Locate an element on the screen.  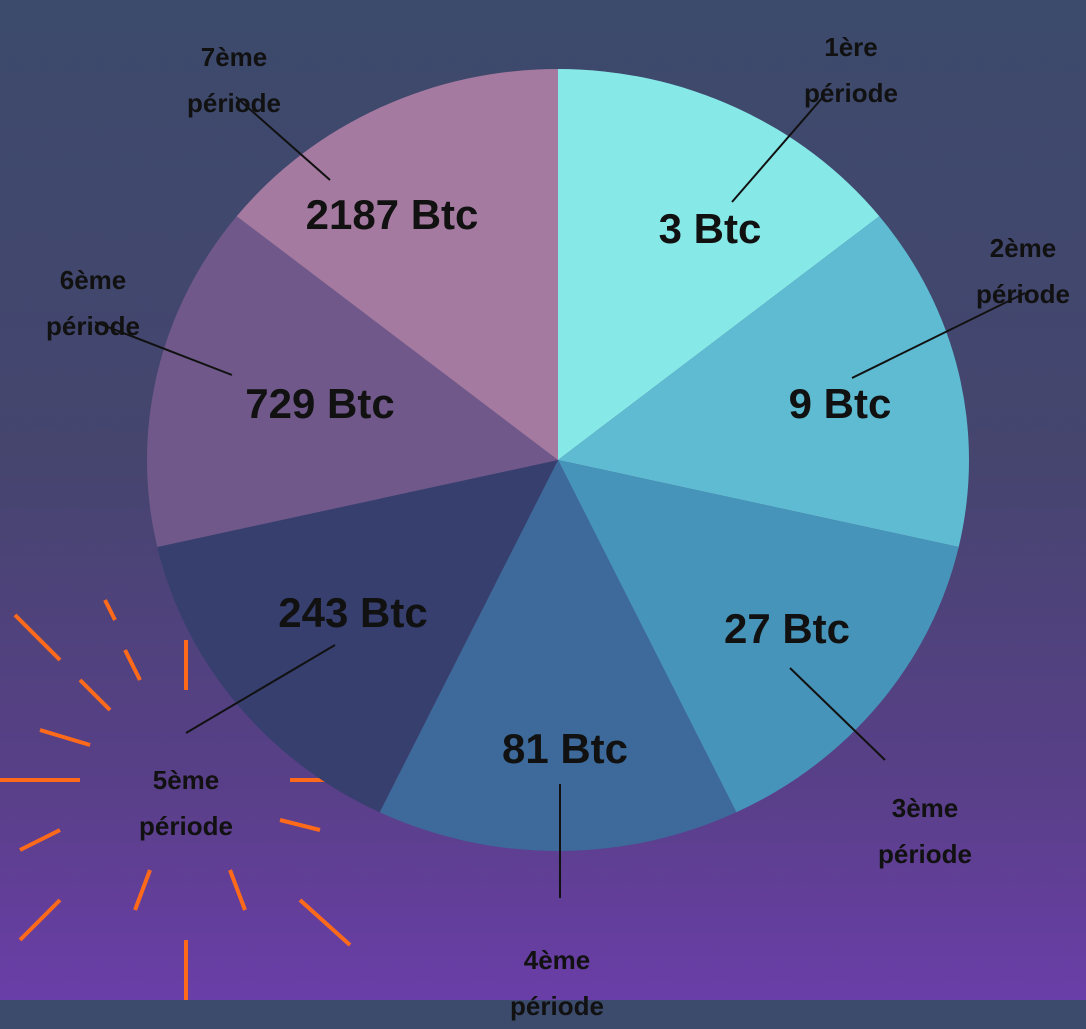
amount-label: 9 Btc is located at coordinates (840, 403).